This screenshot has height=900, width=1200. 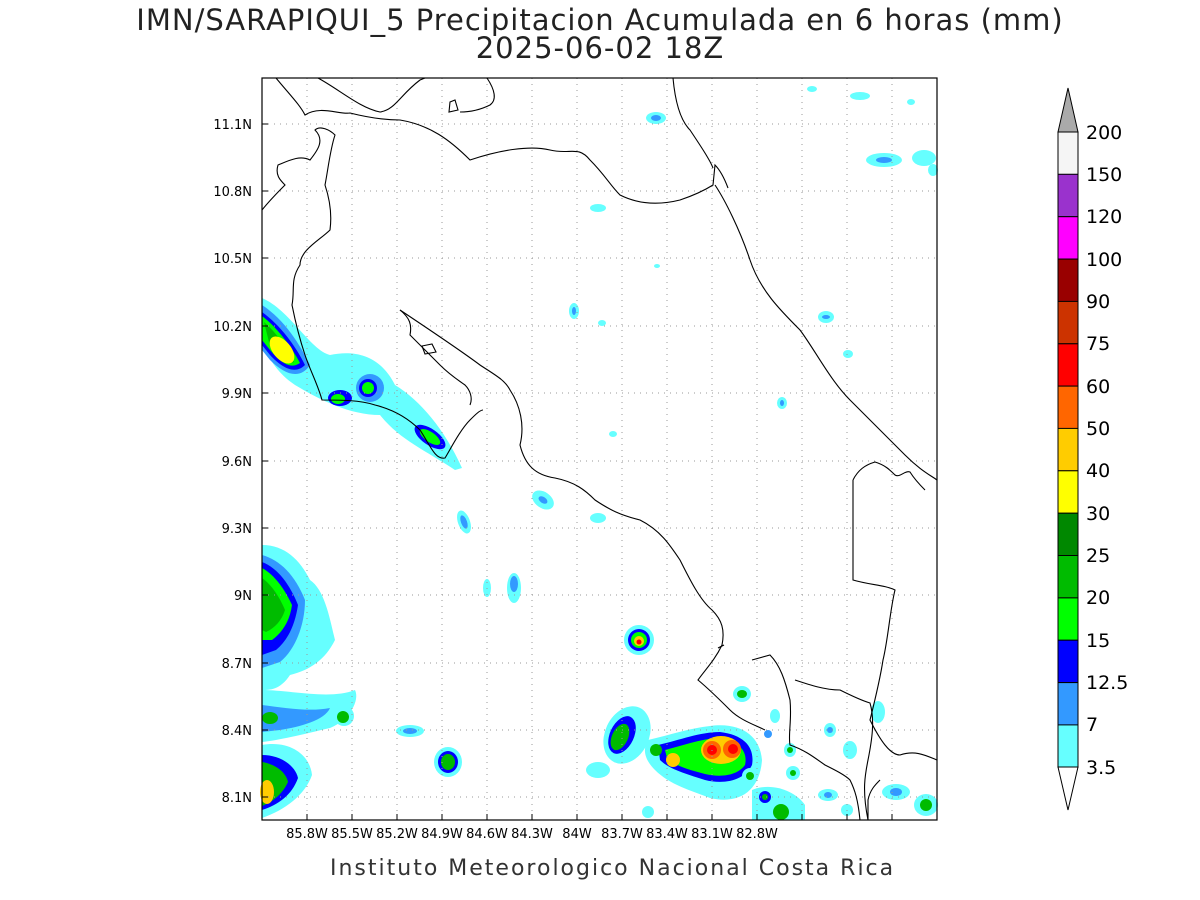 What do you see at coordinates (1098, 641) in the screenshot?
I see `colorbar-label: 15` at bounding box center [1098, 641].